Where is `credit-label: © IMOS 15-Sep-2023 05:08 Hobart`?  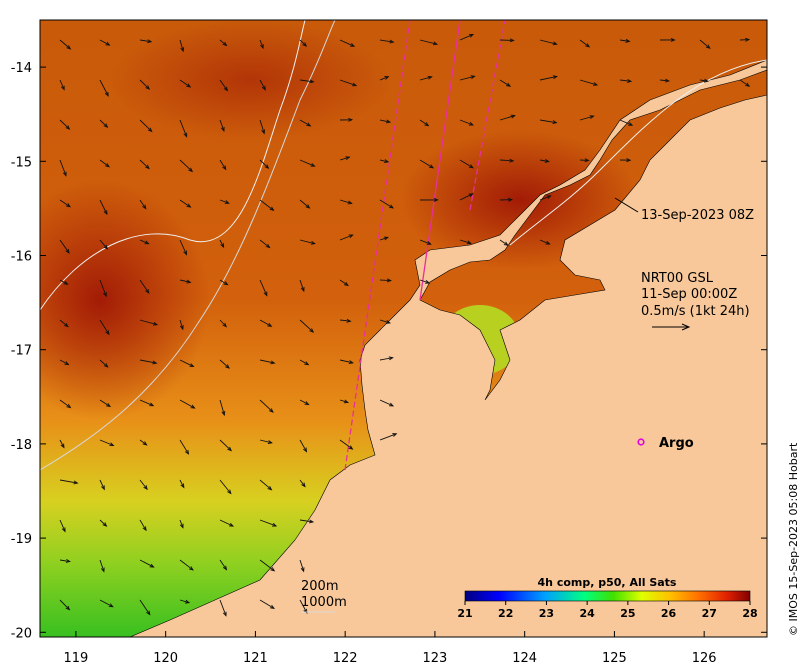
credit-label: © IMOS 15-Sep-2023 05:08 Hobart is located at coordinates (793, 539).